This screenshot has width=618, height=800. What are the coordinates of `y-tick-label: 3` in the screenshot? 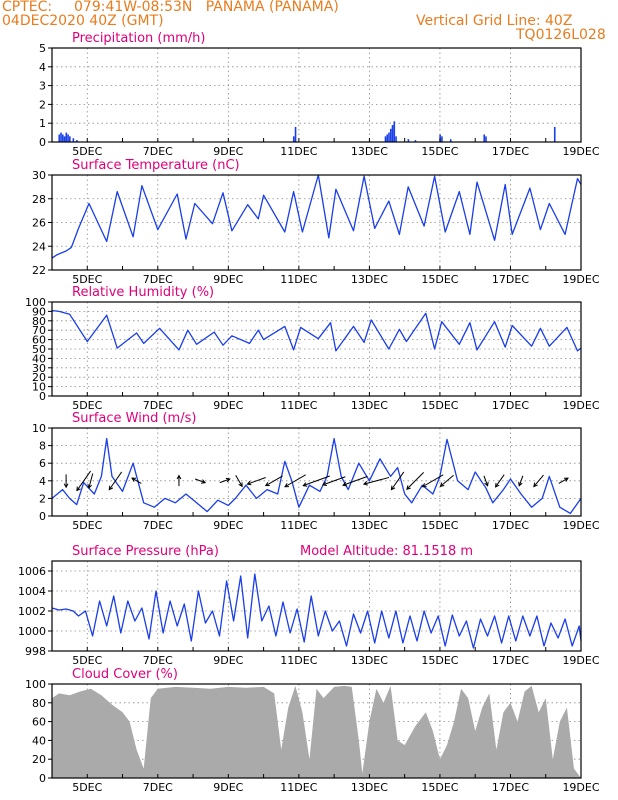 It's located at (42, 86).